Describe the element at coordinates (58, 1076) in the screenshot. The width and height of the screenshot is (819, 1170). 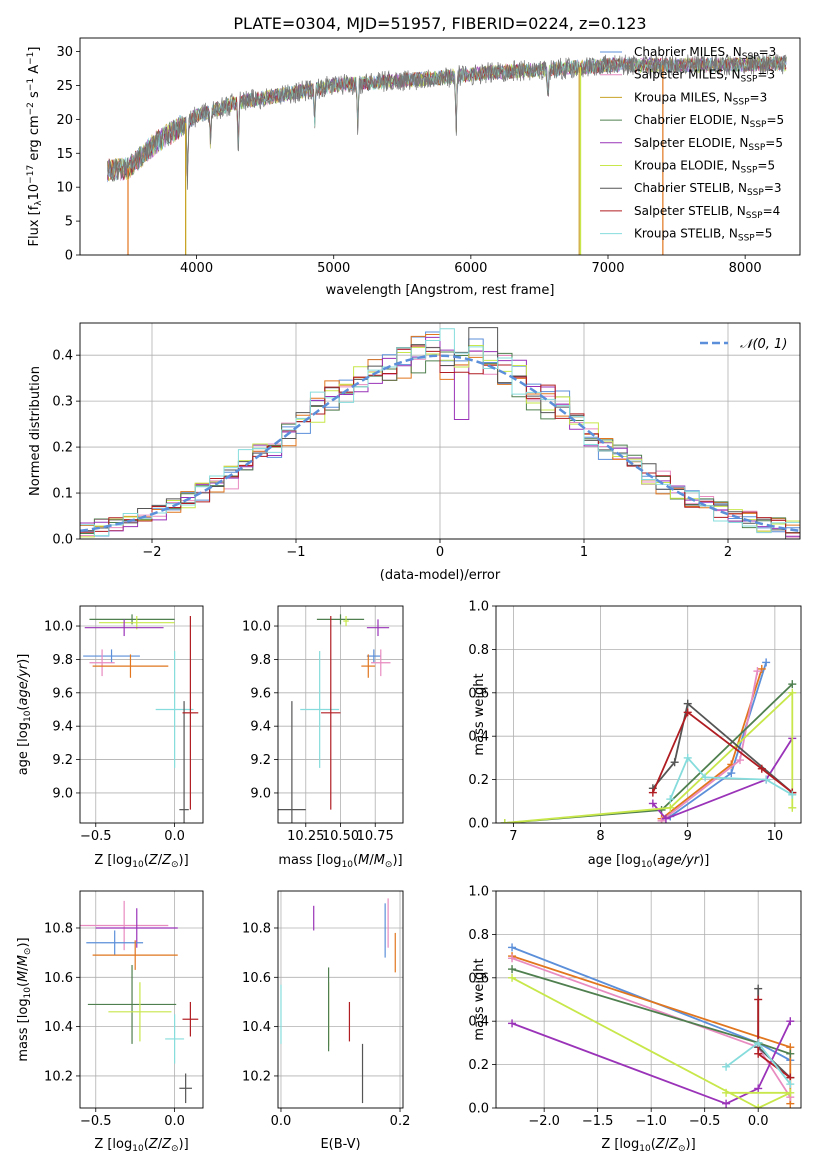
I see `y-tick-label: 10.2` at that location.